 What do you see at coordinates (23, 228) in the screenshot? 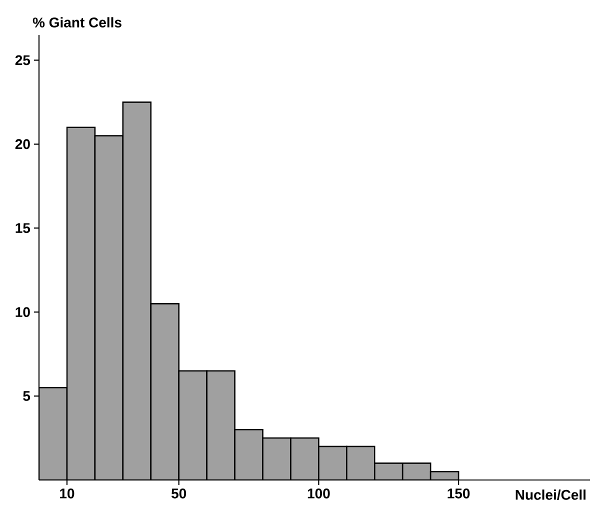
I see `y-tick-label: 15` at bounding box center [23, 228].